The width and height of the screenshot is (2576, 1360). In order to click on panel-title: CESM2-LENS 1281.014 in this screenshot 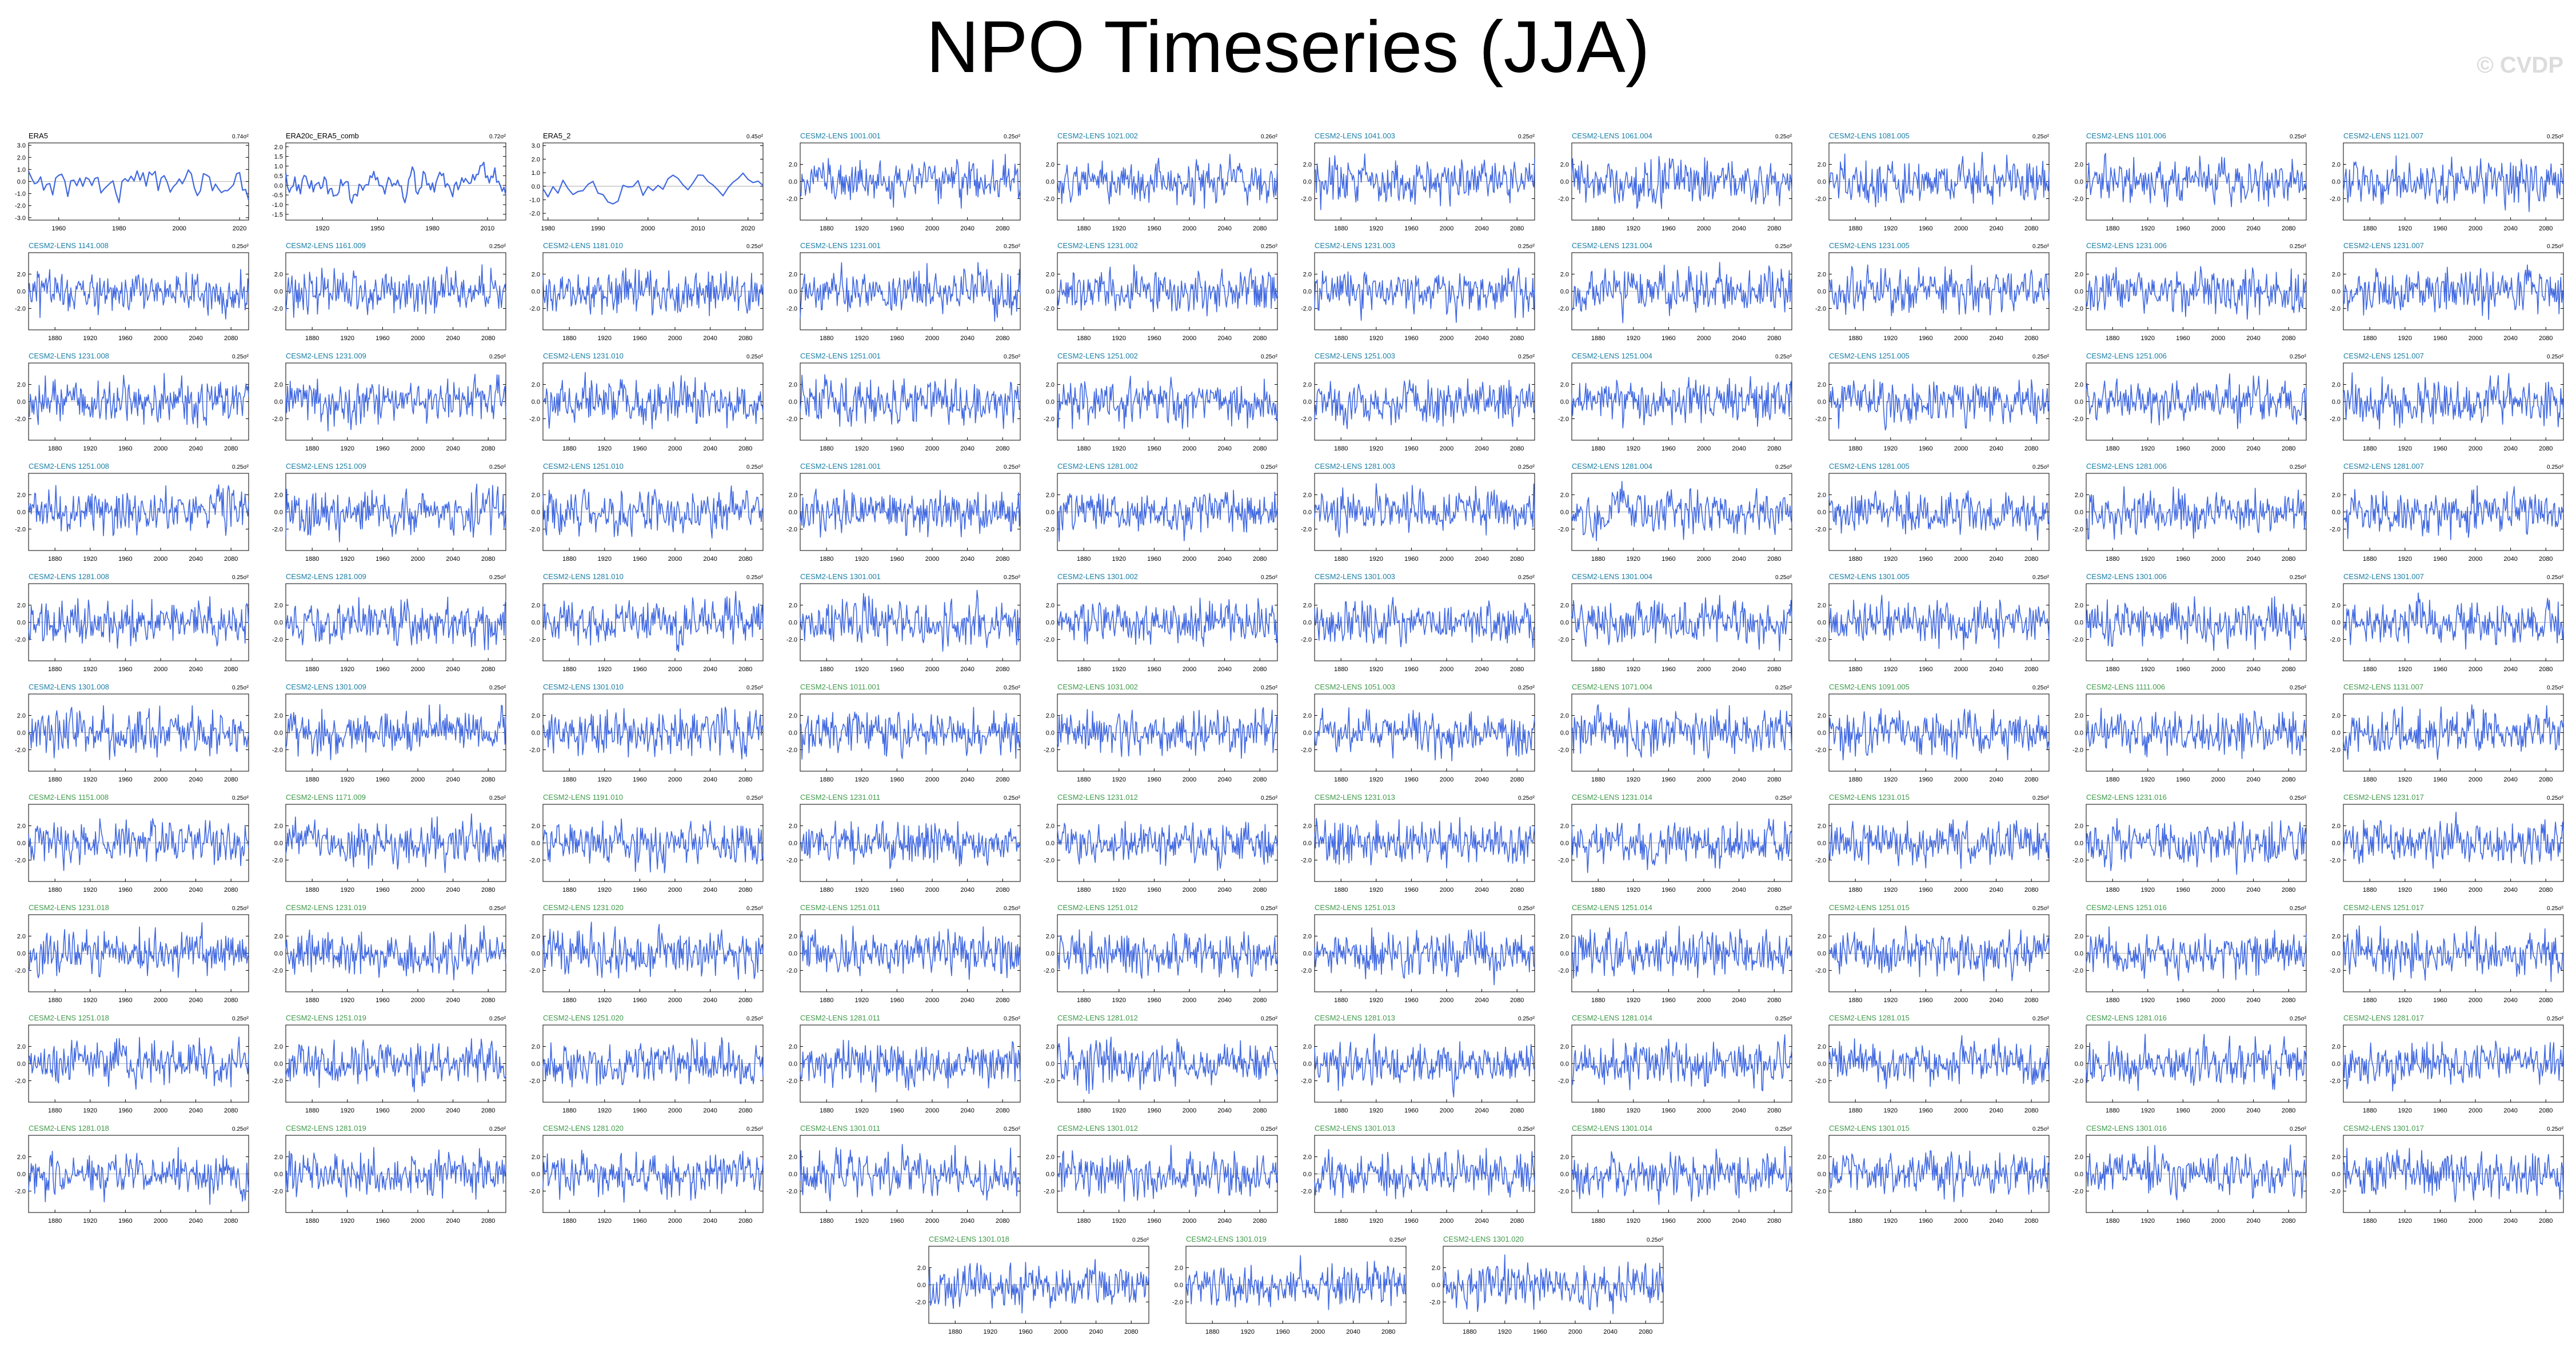, I will do `click(1612, 1018)`.